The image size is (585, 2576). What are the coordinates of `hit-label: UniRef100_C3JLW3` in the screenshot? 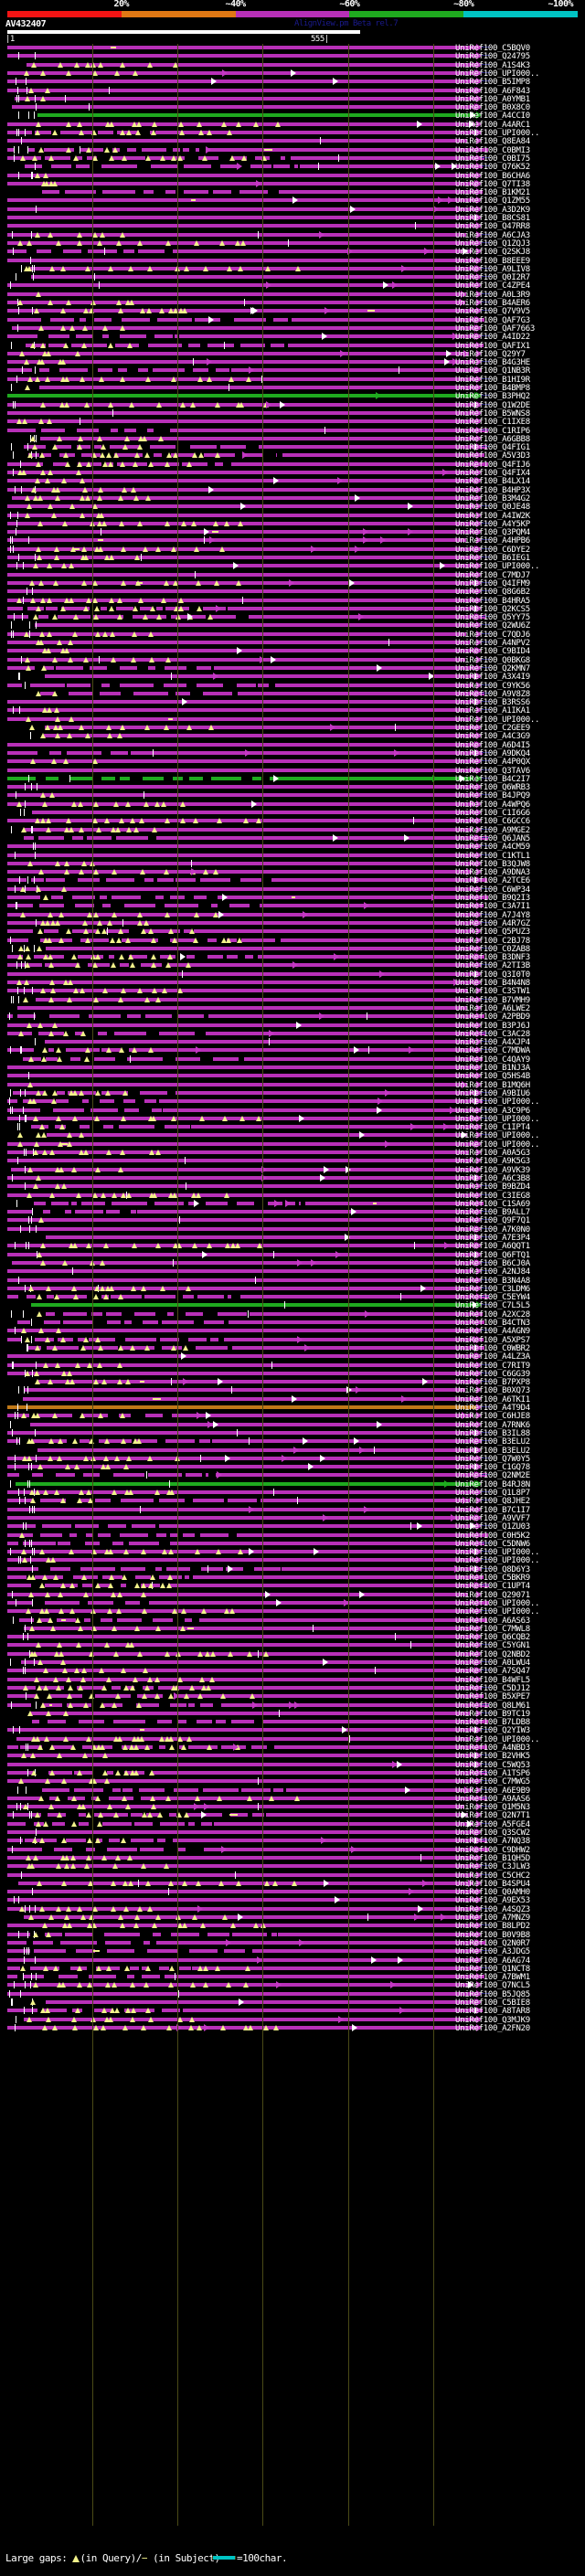 It's located at (492, 1867).